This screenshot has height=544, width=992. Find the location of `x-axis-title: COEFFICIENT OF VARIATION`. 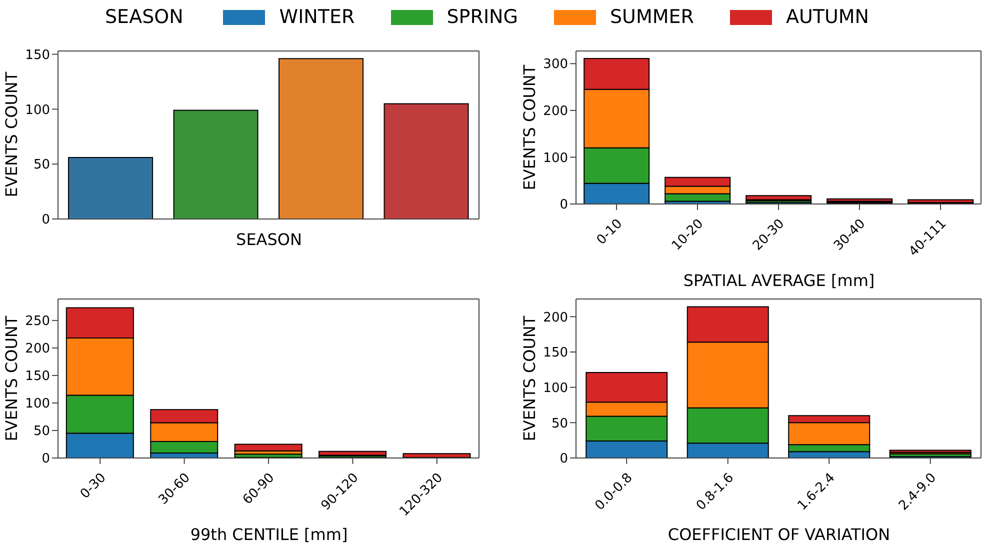

x-axis-title: COEFFICIENT OF VARIATION is located at coordinates (779, 534).